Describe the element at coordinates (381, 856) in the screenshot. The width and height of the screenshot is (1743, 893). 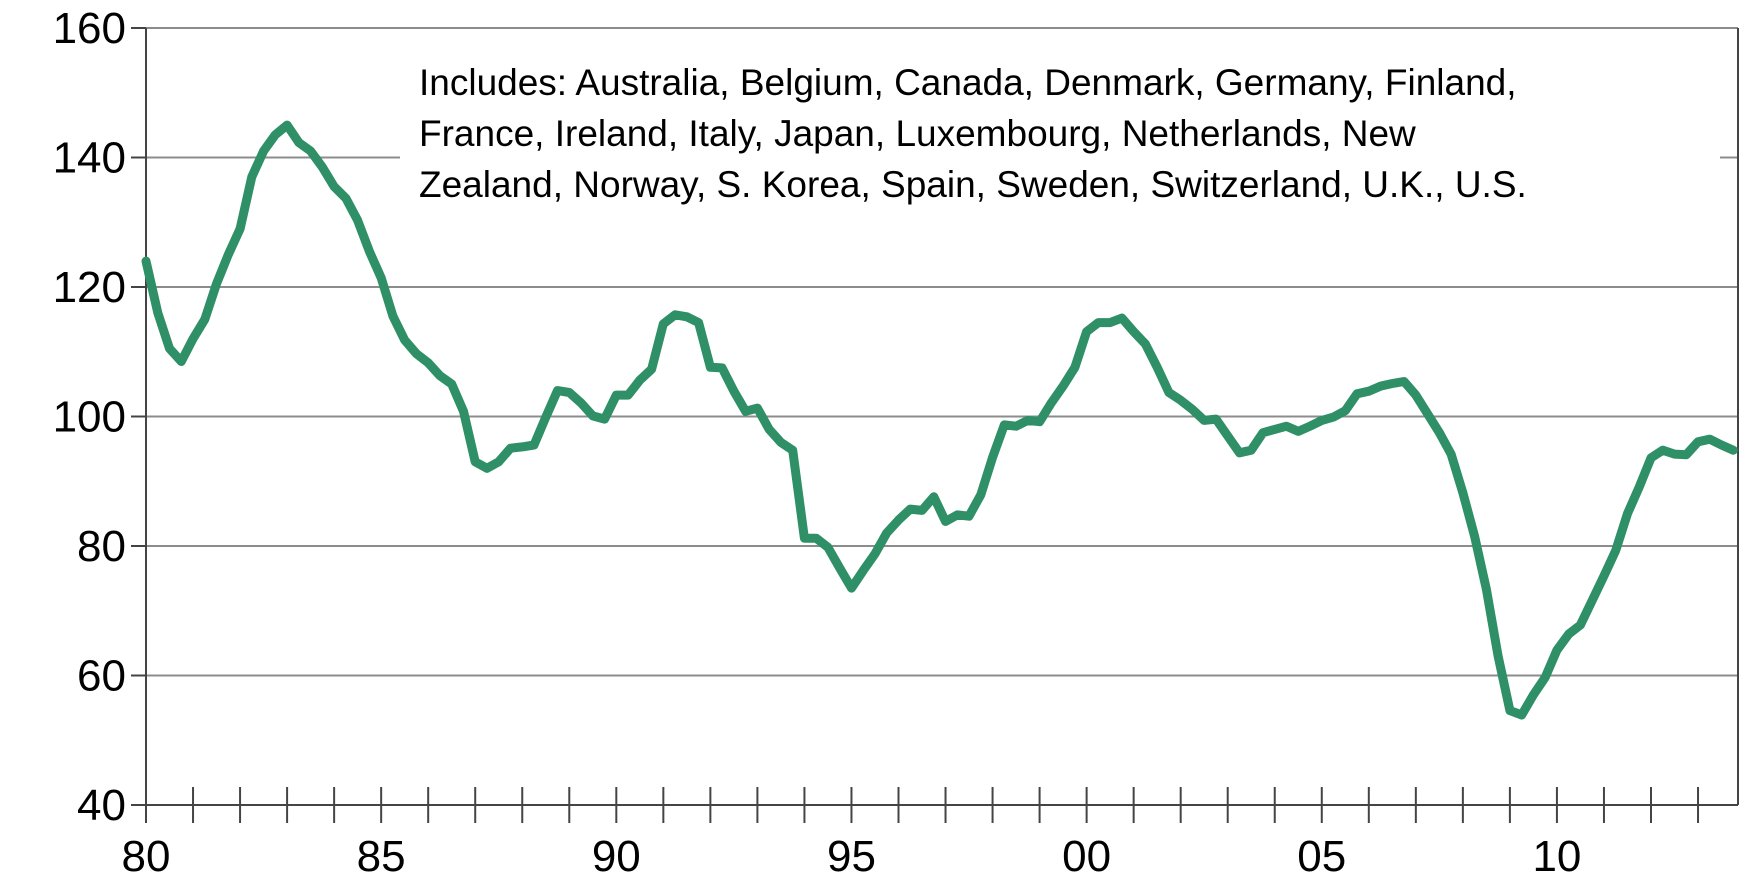
I see `x-tick-label: 85` at that location.